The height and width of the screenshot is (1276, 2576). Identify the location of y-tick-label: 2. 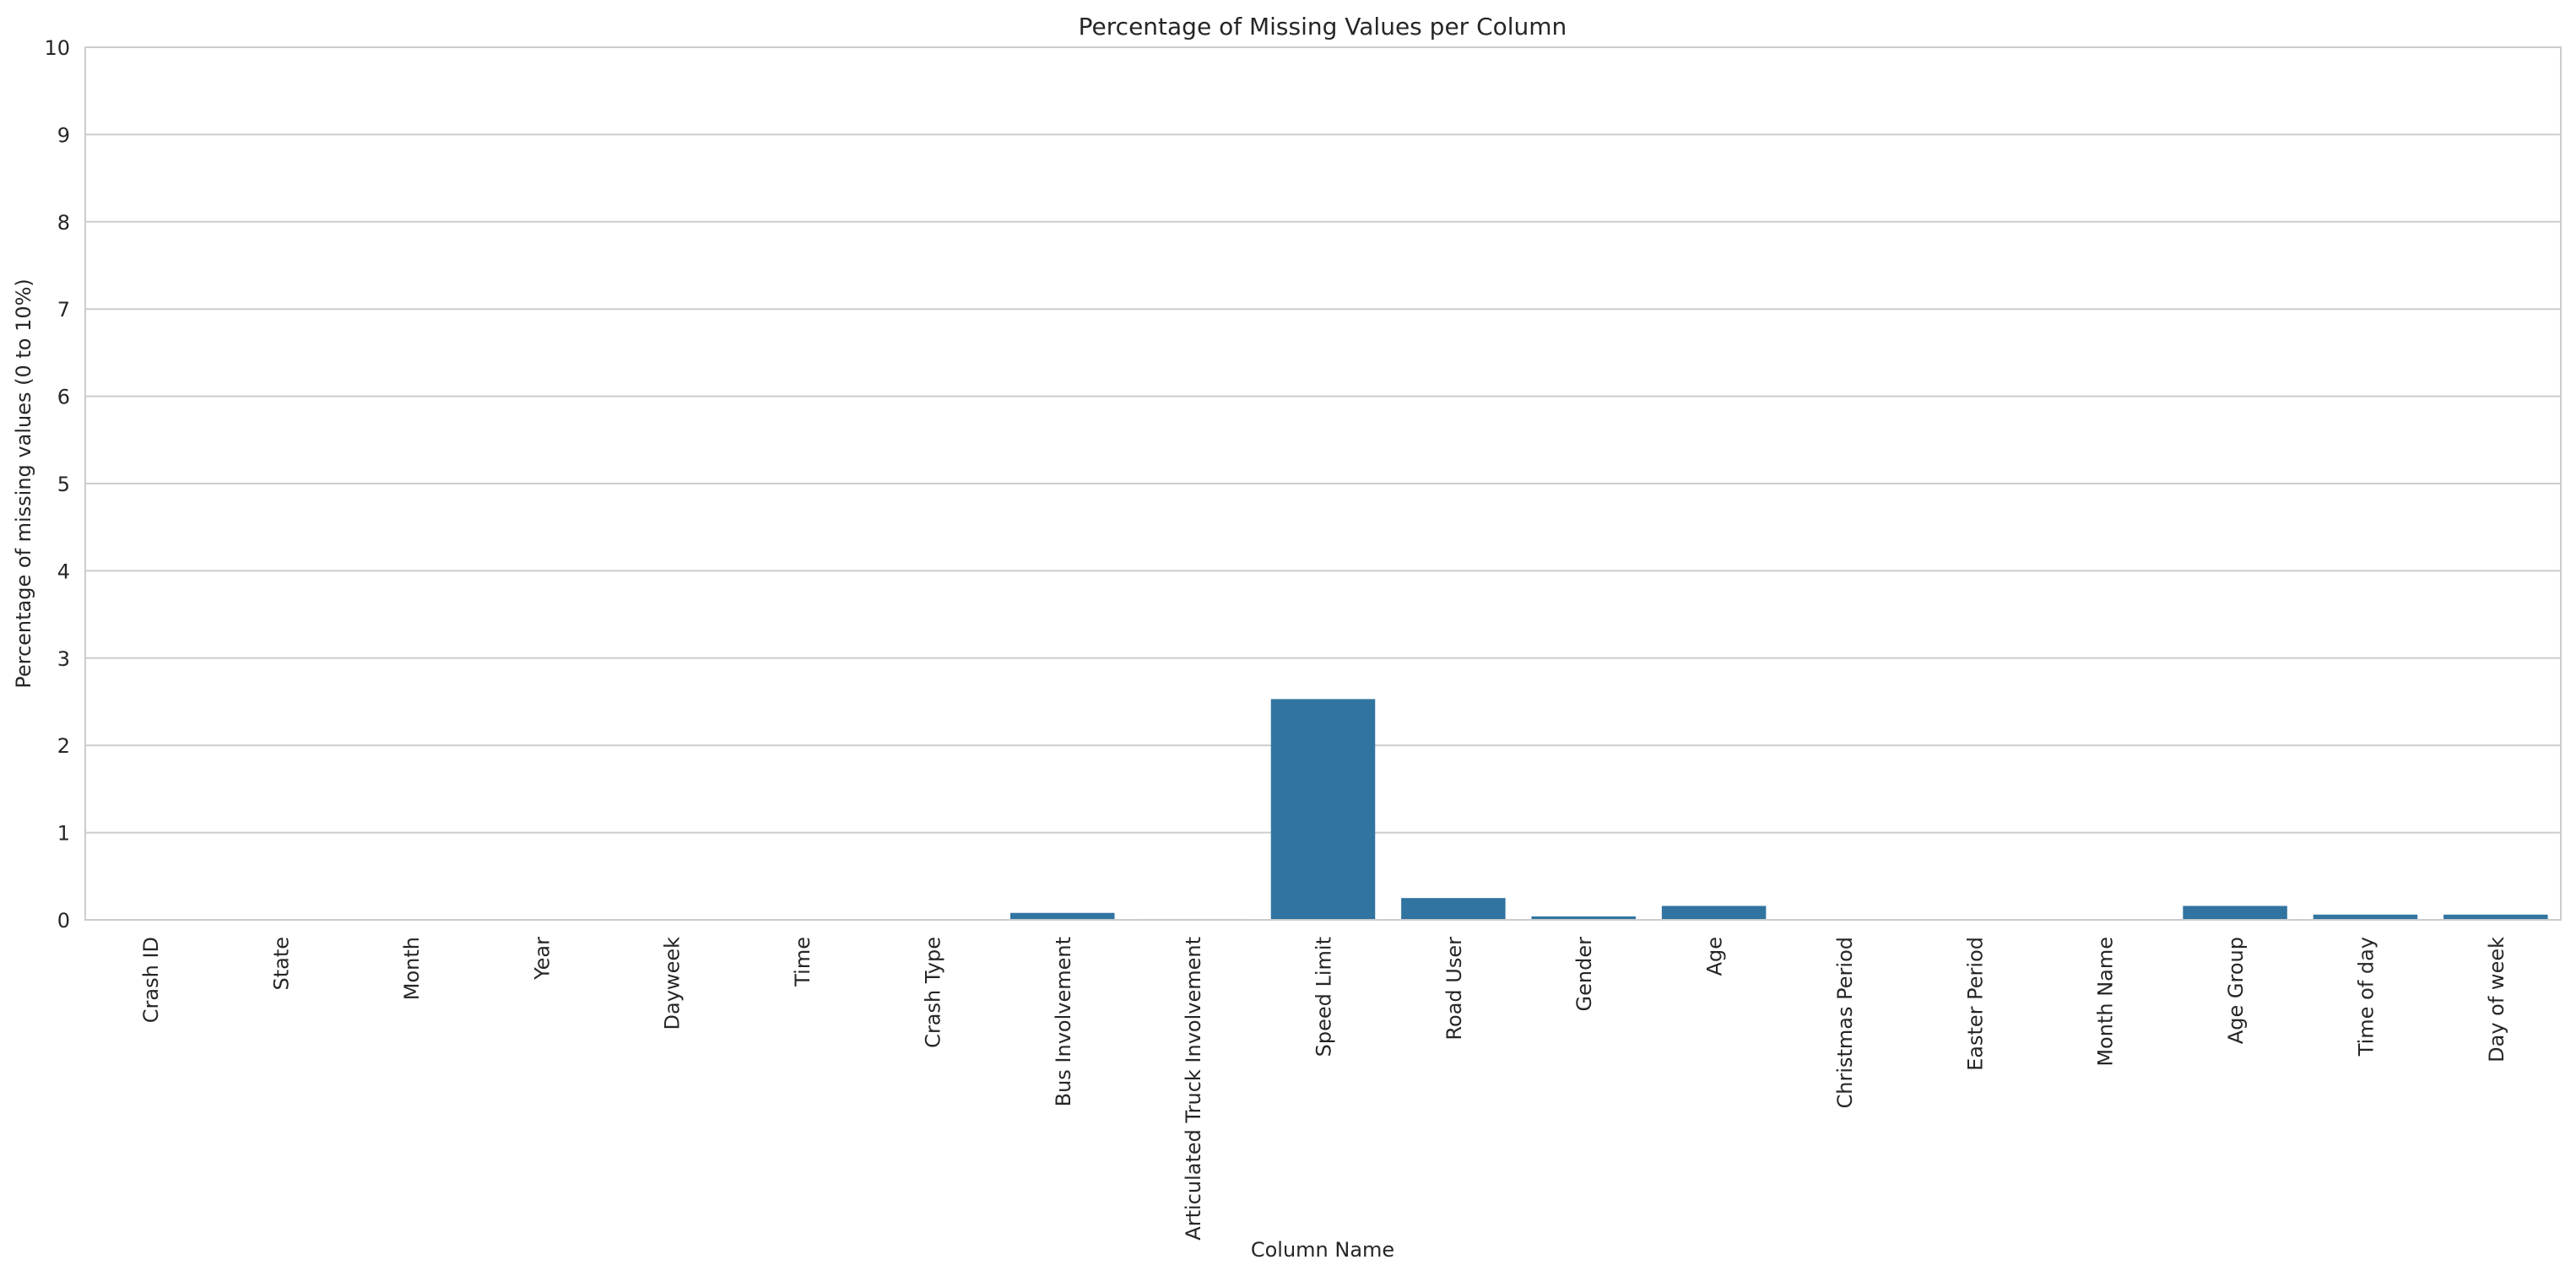
(63, 746).